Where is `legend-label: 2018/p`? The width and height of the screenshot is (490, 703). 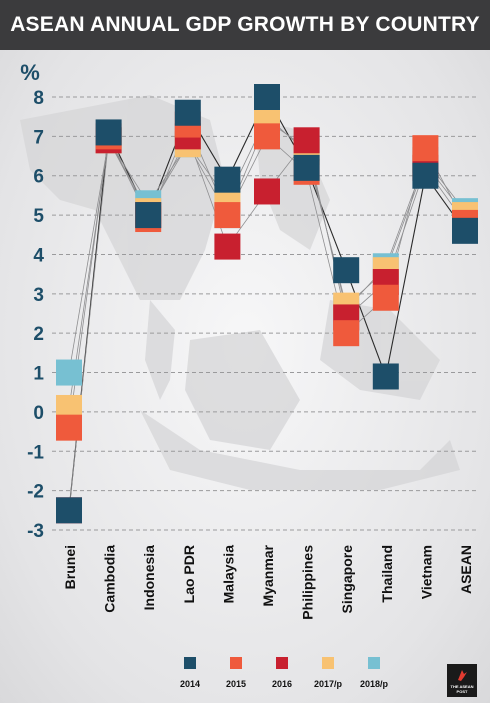 legend-label: 2018/p is located at coordinates (374, 684).